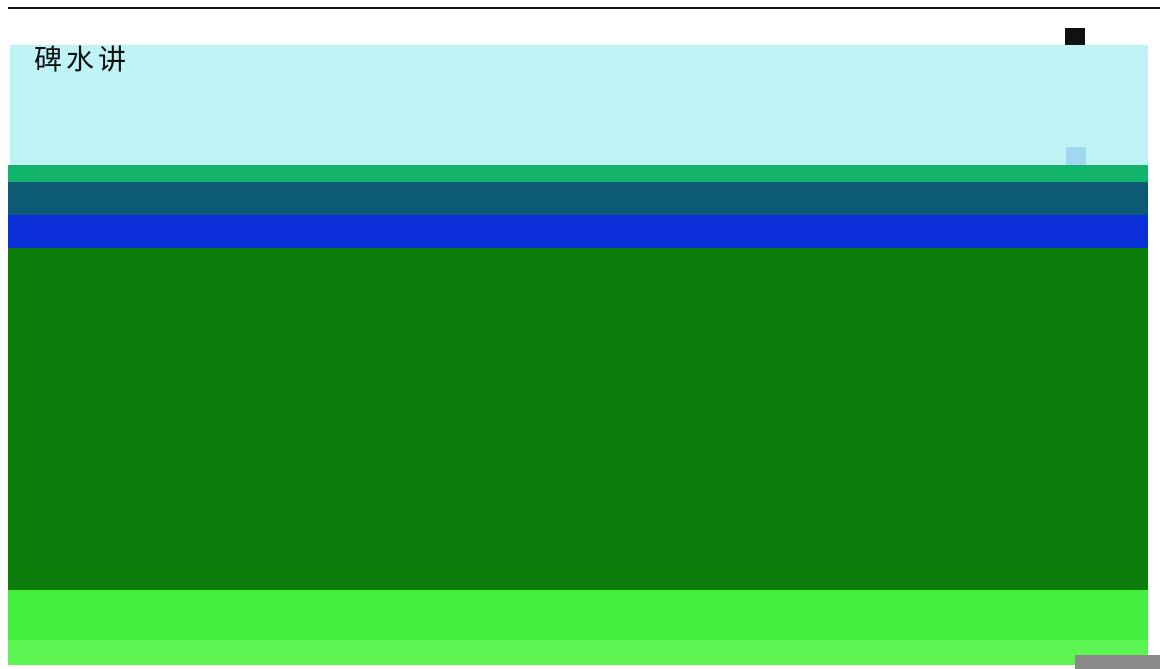 The height and width of the screenshot is (669, 1167). I want to click on blue-band, so click(578, 231).